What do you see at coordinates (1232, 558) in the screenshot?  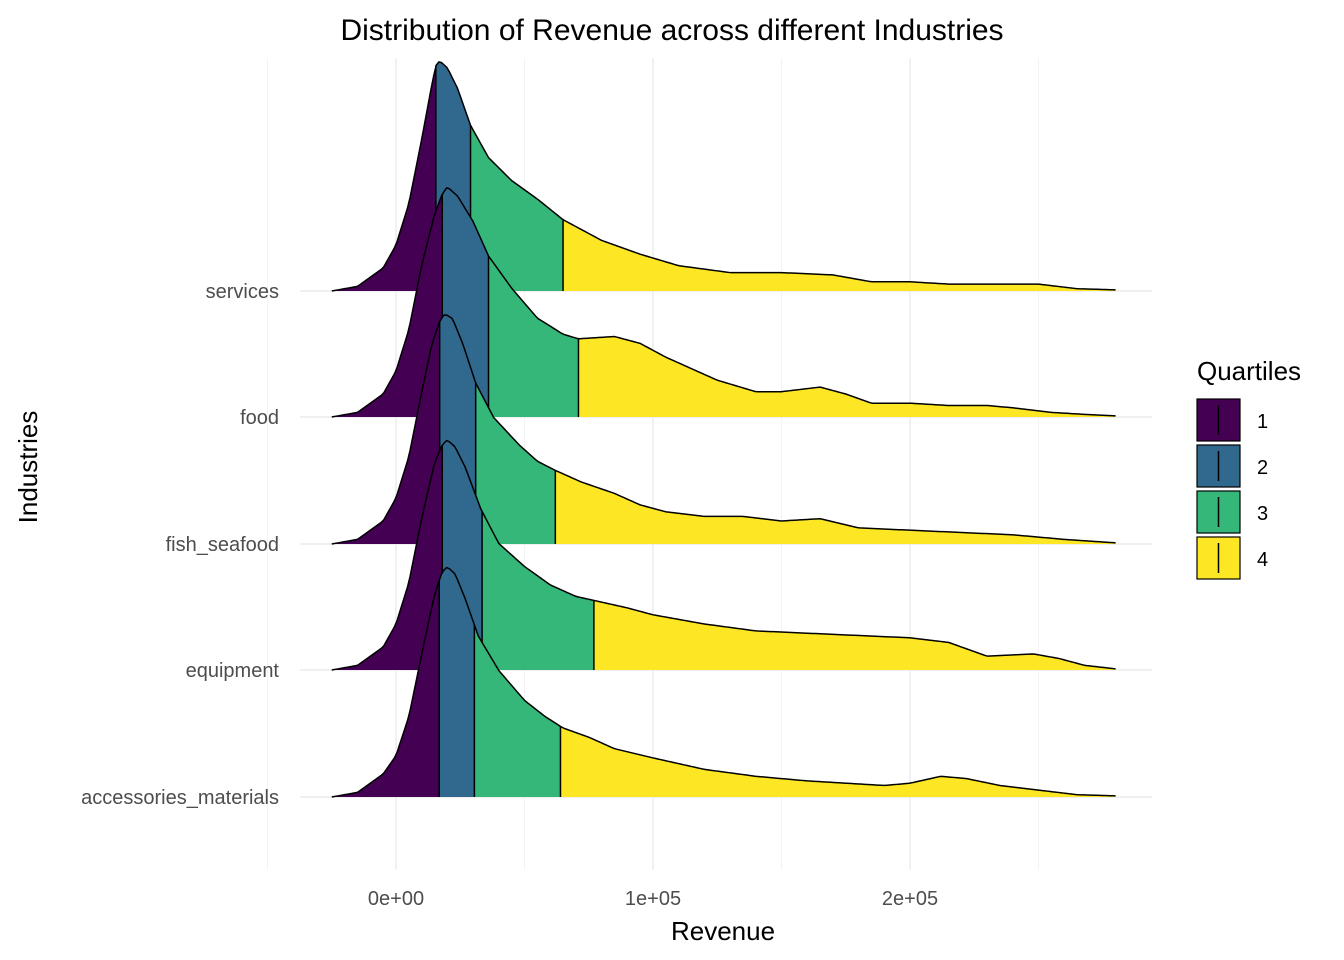 I see `legend-item-4: 4` at bounding box center [1232, 558].